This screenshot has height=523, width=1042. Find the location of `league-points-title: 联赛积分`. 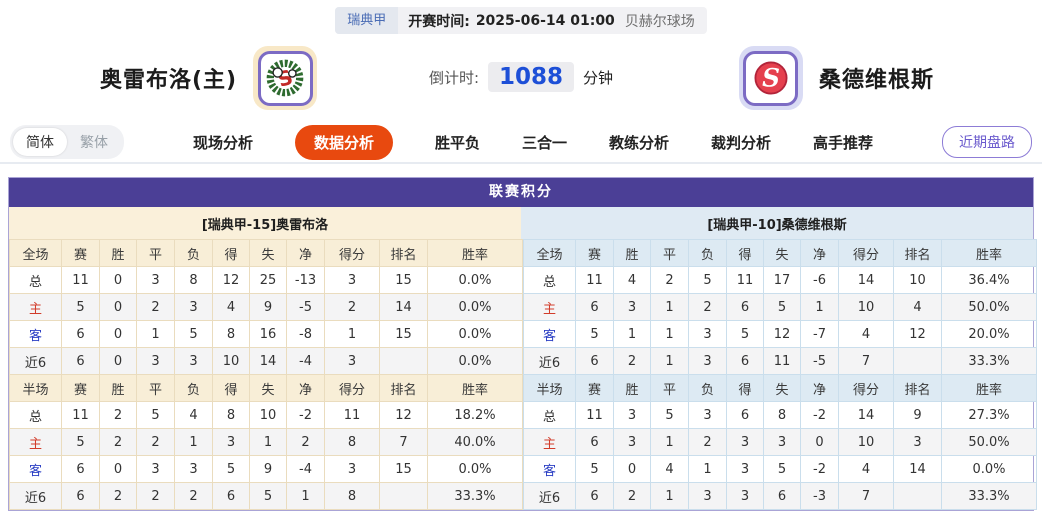

league-points-title: 联赛积分 is located at coordinates (521, 192).